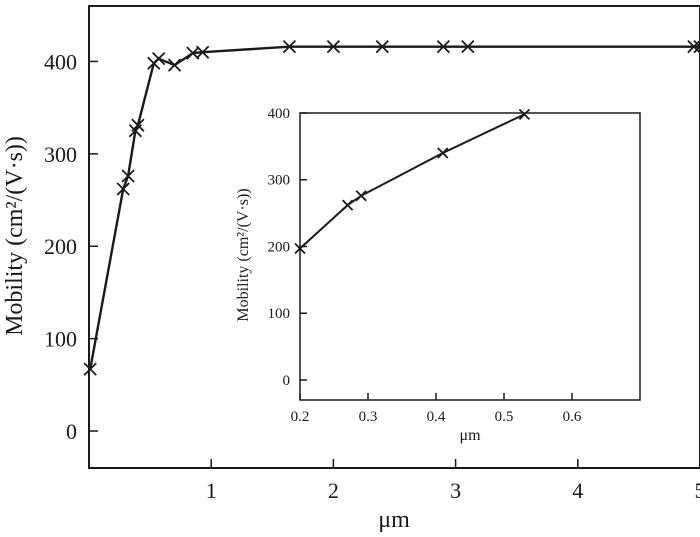 The image size is (700, 537). I want to click on main-y-tick-label: 300, so click(60, 154).